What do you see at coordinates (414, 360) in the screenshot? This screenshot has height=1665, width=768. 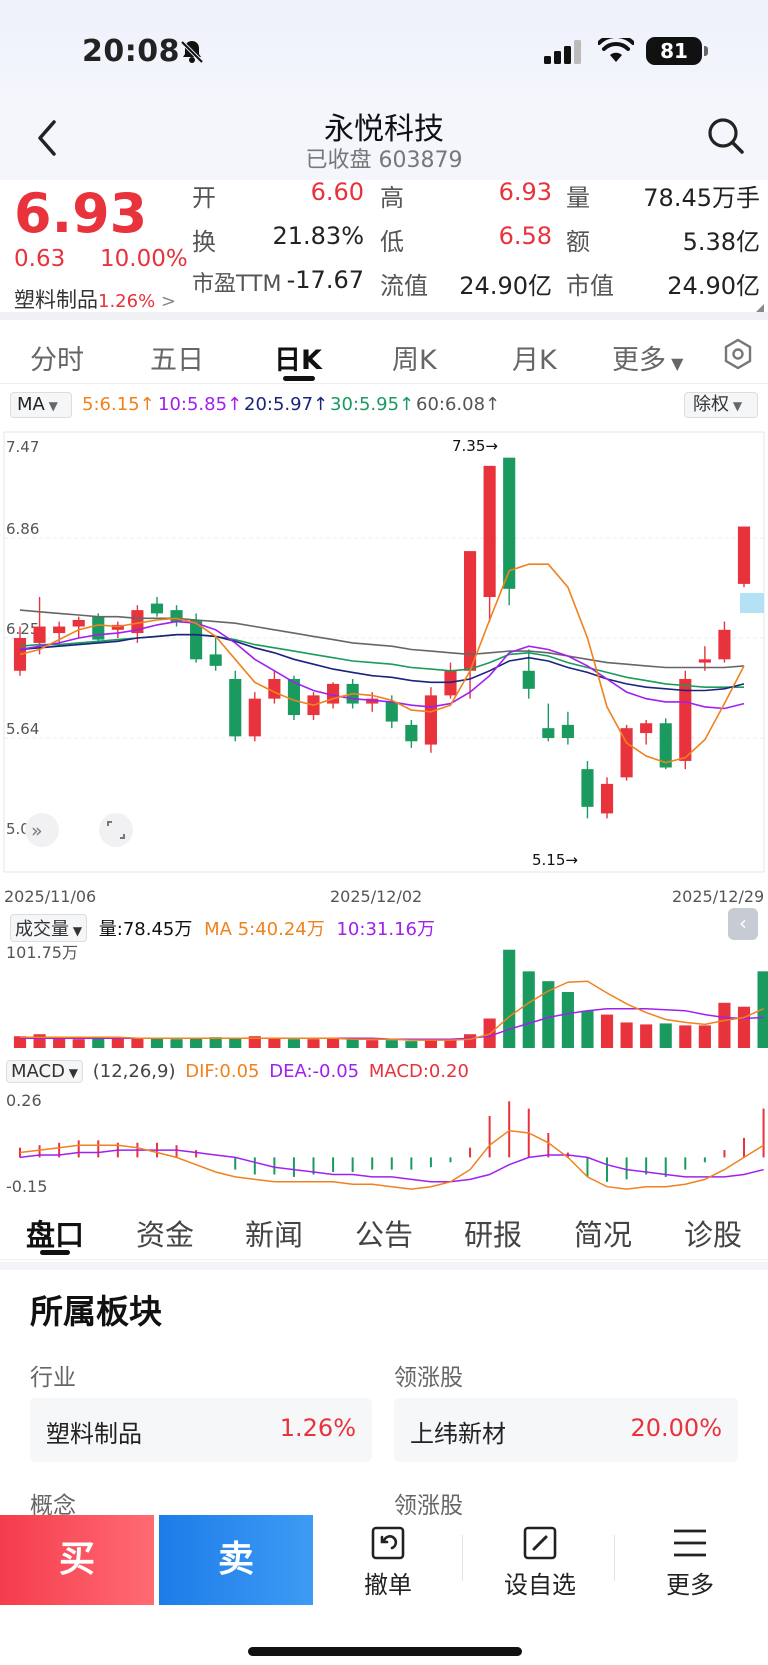 I see `tab-weekly-k: 周K` at bounding box center [414, 360].